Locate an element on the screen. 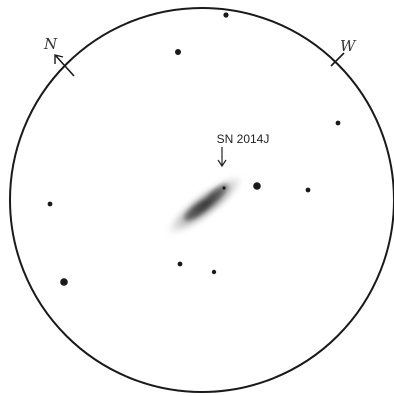 The width and height of the screenshot is (394, 396). north-marker: N is located at coordinates (59, 56).